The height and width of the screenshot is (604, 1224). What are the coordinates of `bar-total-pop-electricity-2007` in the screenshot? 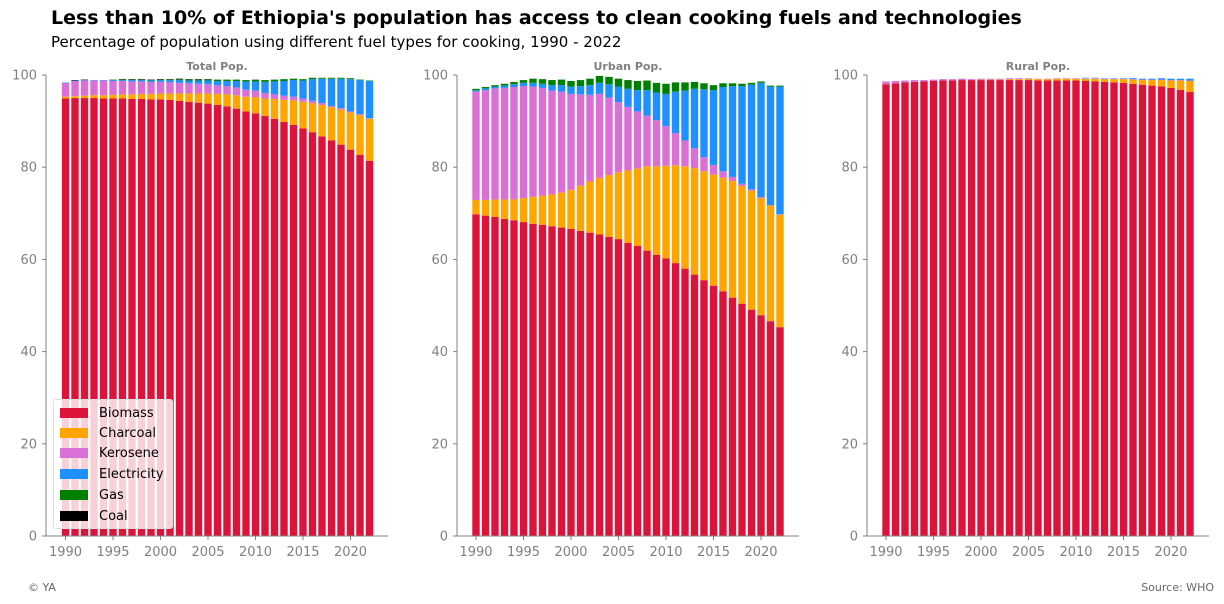 It's located at (227, 83).